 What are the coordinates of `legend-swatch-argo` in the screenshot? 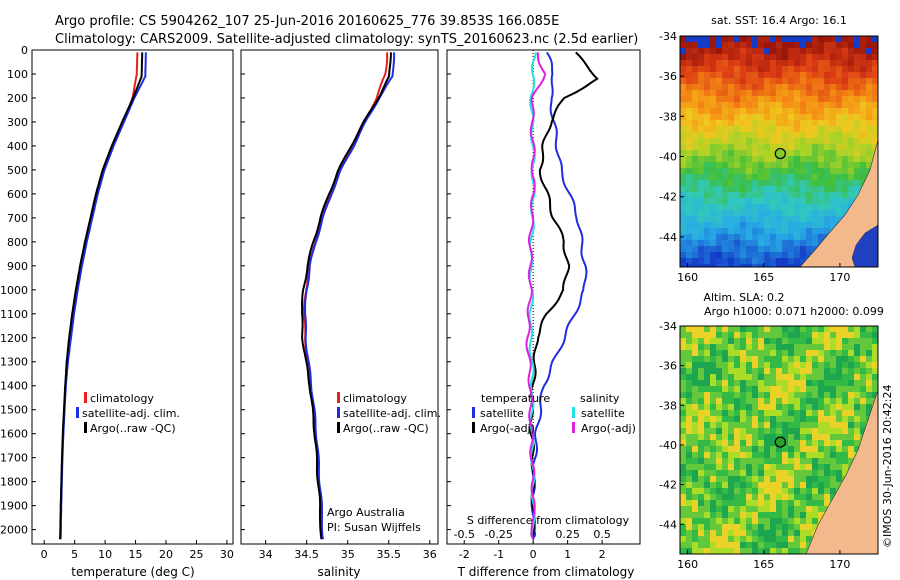 It's located at (85, 427).